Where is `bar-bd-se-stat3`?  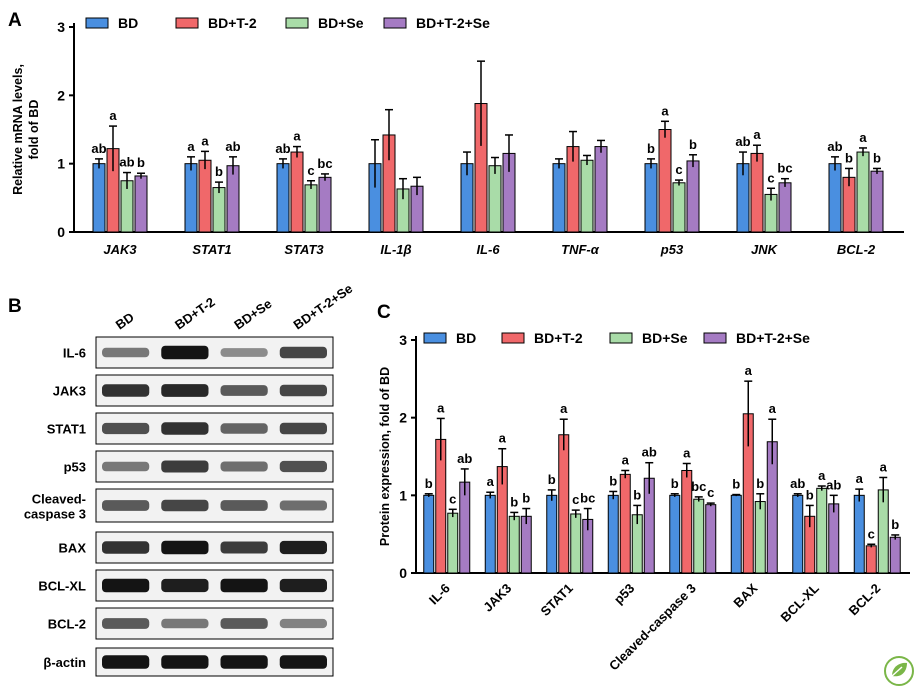
bar-bd-se-stat3 is located at coordinates (311, 208).